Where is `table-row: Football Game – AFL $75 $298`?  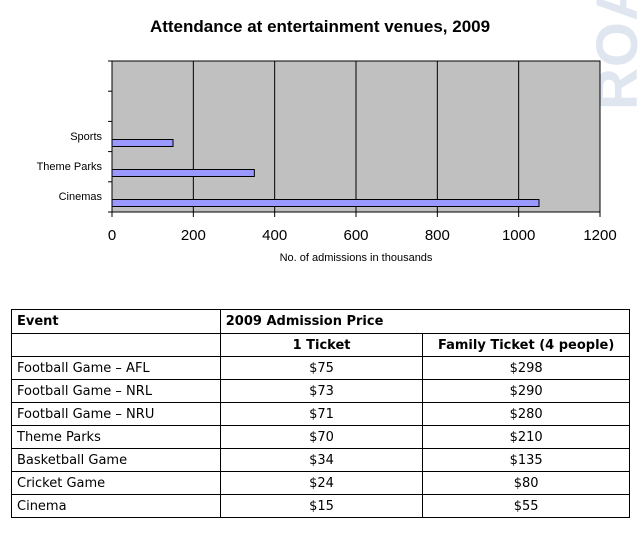
table-row: Football Game – AFL $75 $298 is located at coordinates (320, 368).